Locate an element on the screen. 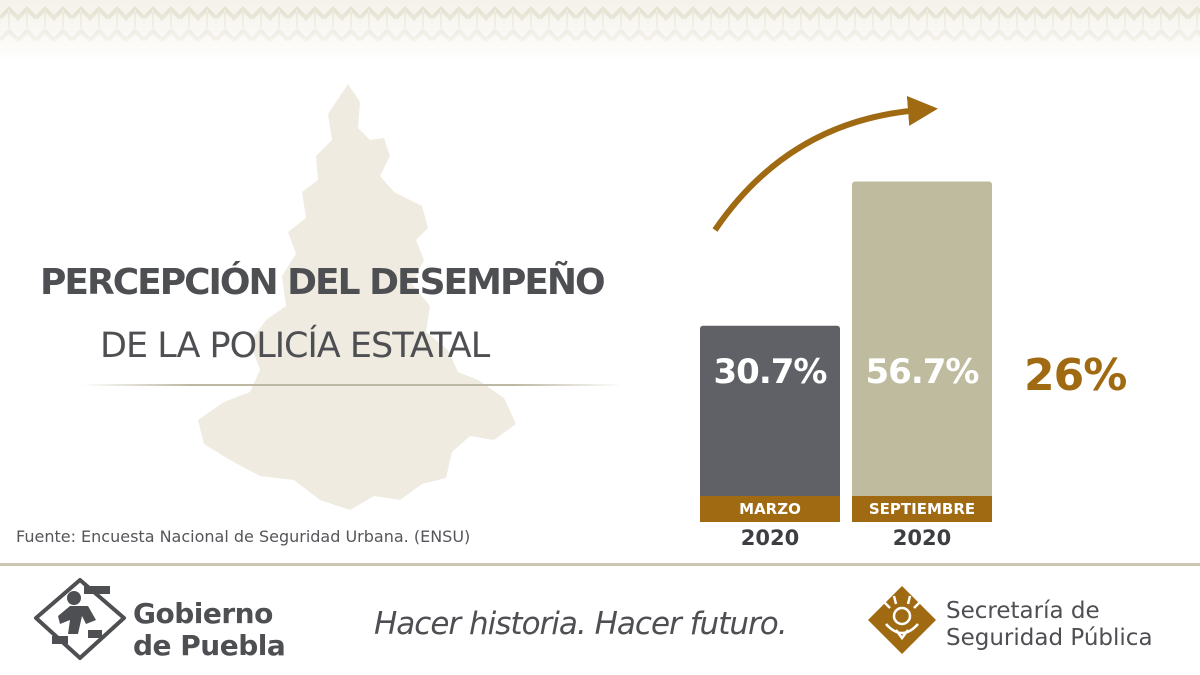  ssp-name-line-1: Secretaría de is located at coordinates (1023, 611).